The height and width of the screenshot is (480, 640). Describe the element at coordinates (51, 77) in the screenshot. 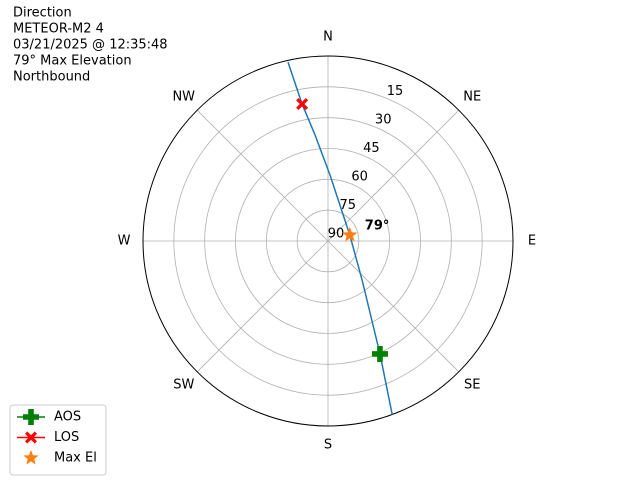

I see `title-line: Northbound` at that location.